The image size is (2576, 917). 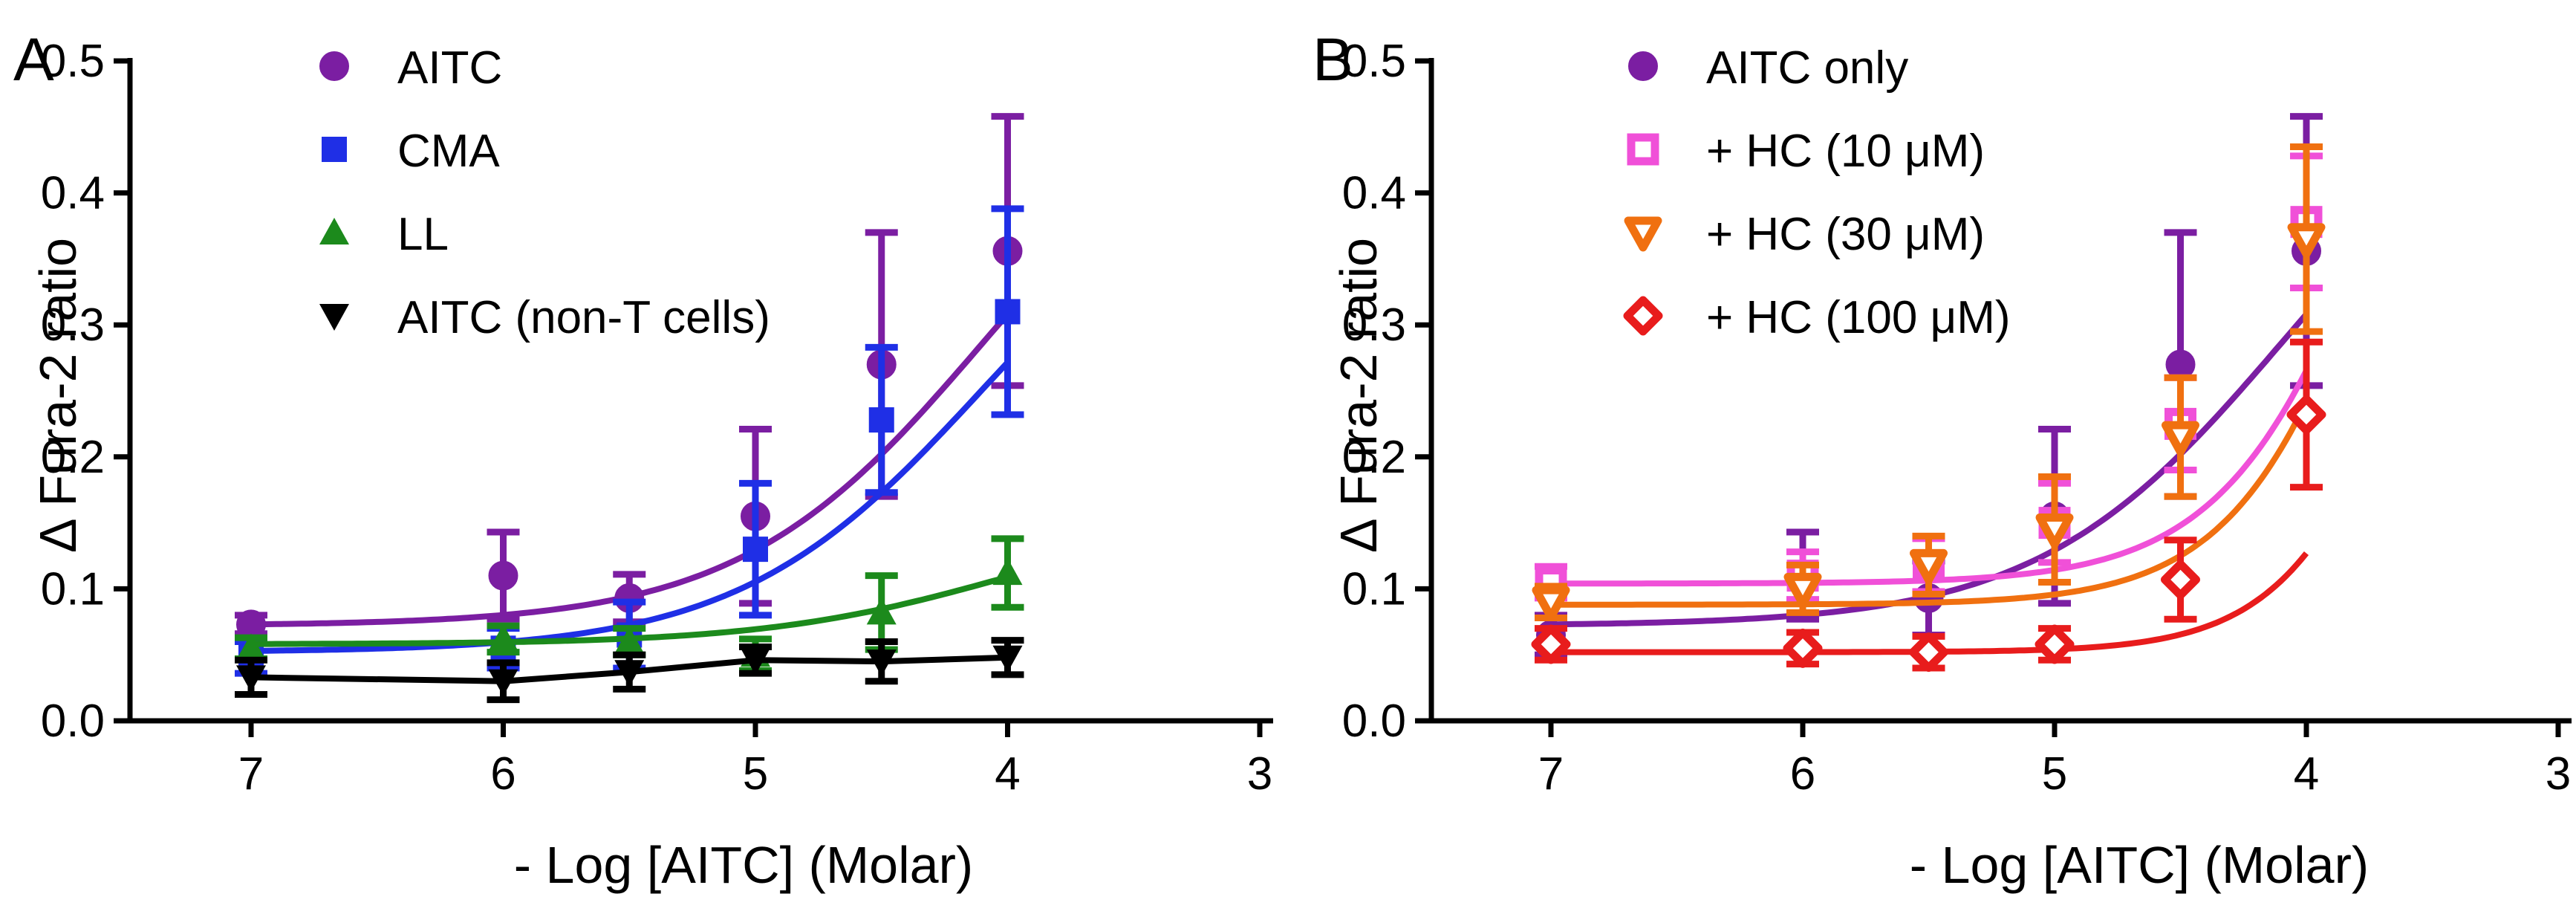 What do you see at coordinates (73, 457) in the screenshot?
I see `panel-a-y-tick-label: 0.2` at bounding box center [73, 457].